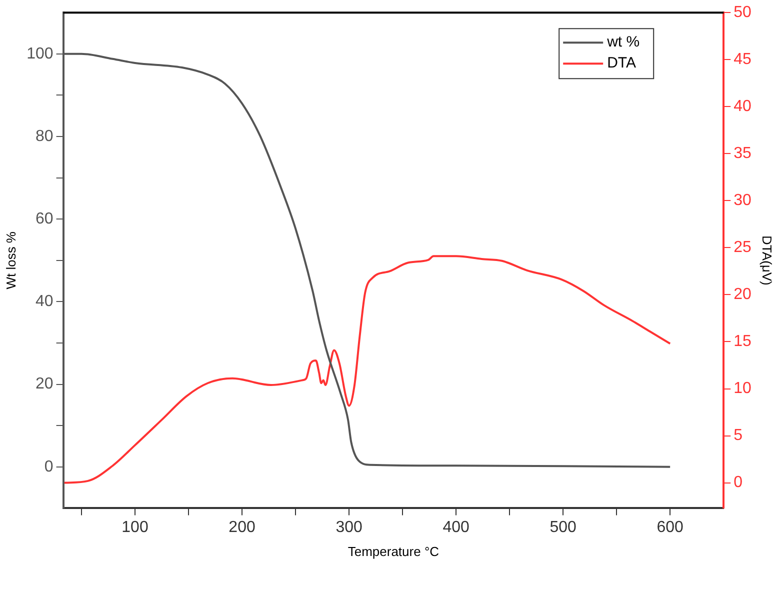 The image size is (782, 594). Describe the element at coordinates (767, 260) in the screenshot. I see `y2-axis-title: DTA(μV)` at that location.